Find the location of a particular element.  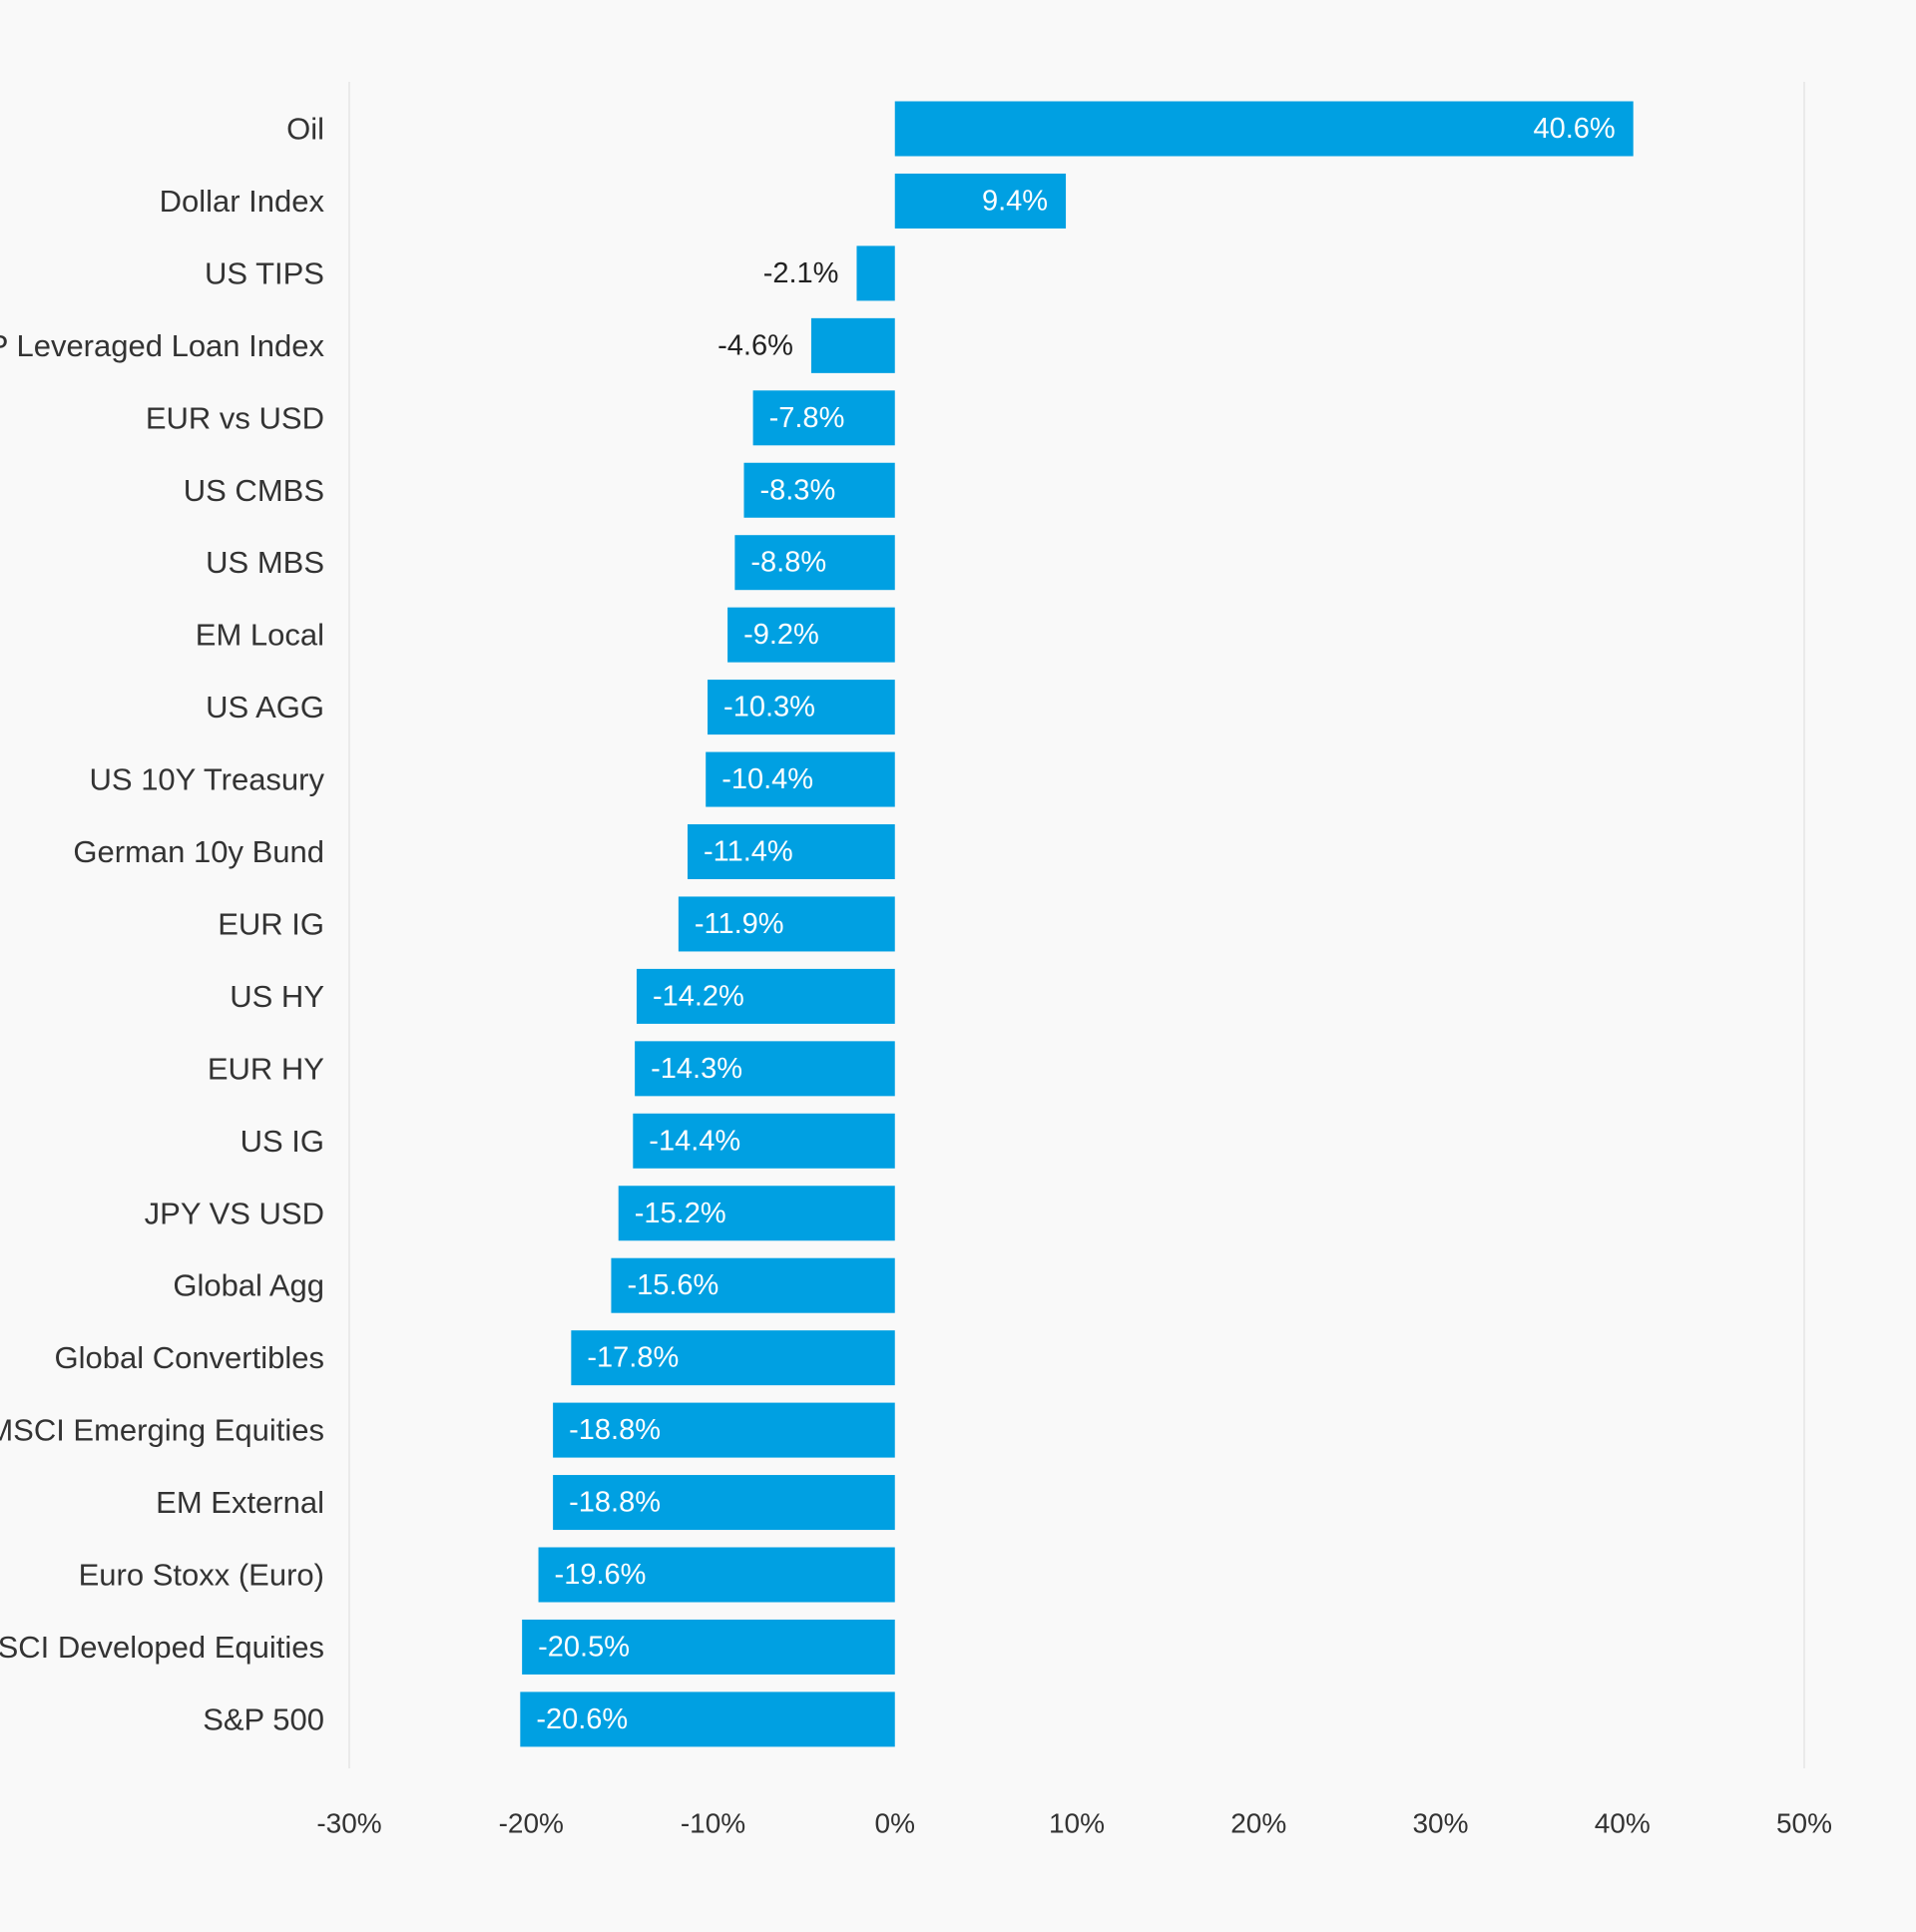

category-label: US CMBS is located at coordinates (254, 490).